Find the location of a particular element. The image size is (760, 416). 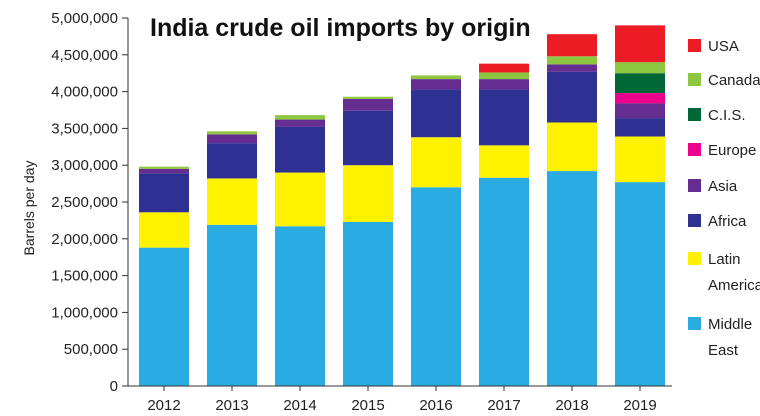

bar-segment-middle-east-2015 is located at coordinates (368, 303).